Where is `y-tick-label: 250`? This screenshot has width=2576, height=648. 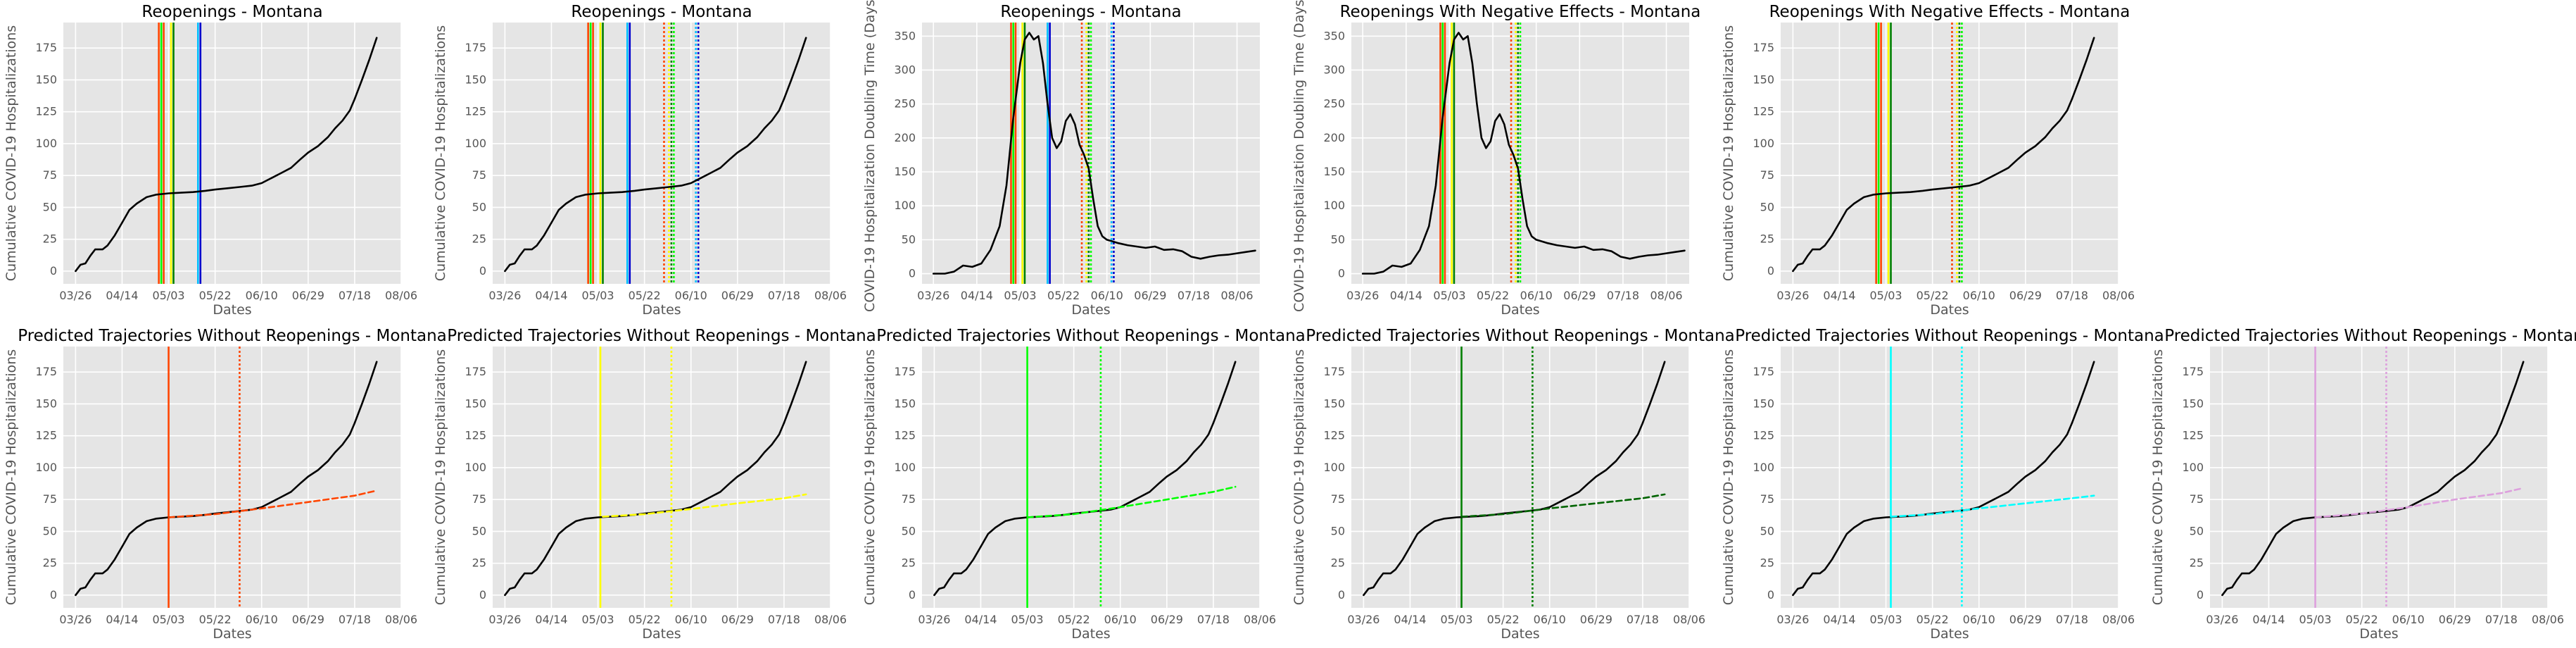
y-tick-label: 250 is located at coordinates (1334, 104).